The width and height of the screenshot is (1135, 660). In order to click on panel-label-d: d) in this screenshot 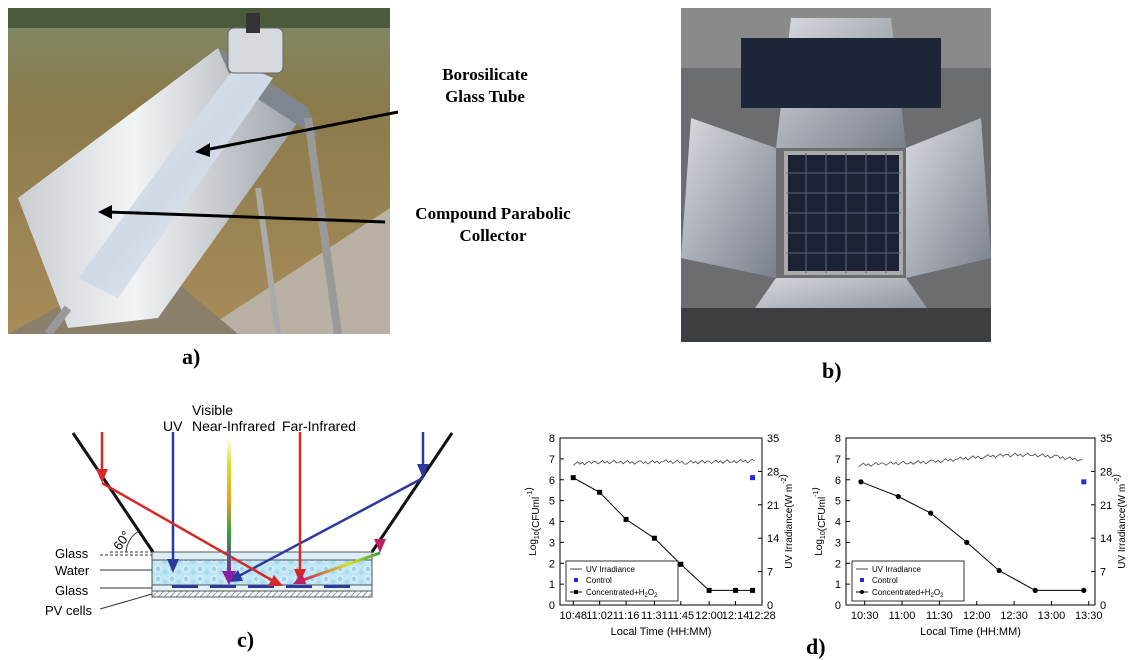, I will do `click(816, 646)`.